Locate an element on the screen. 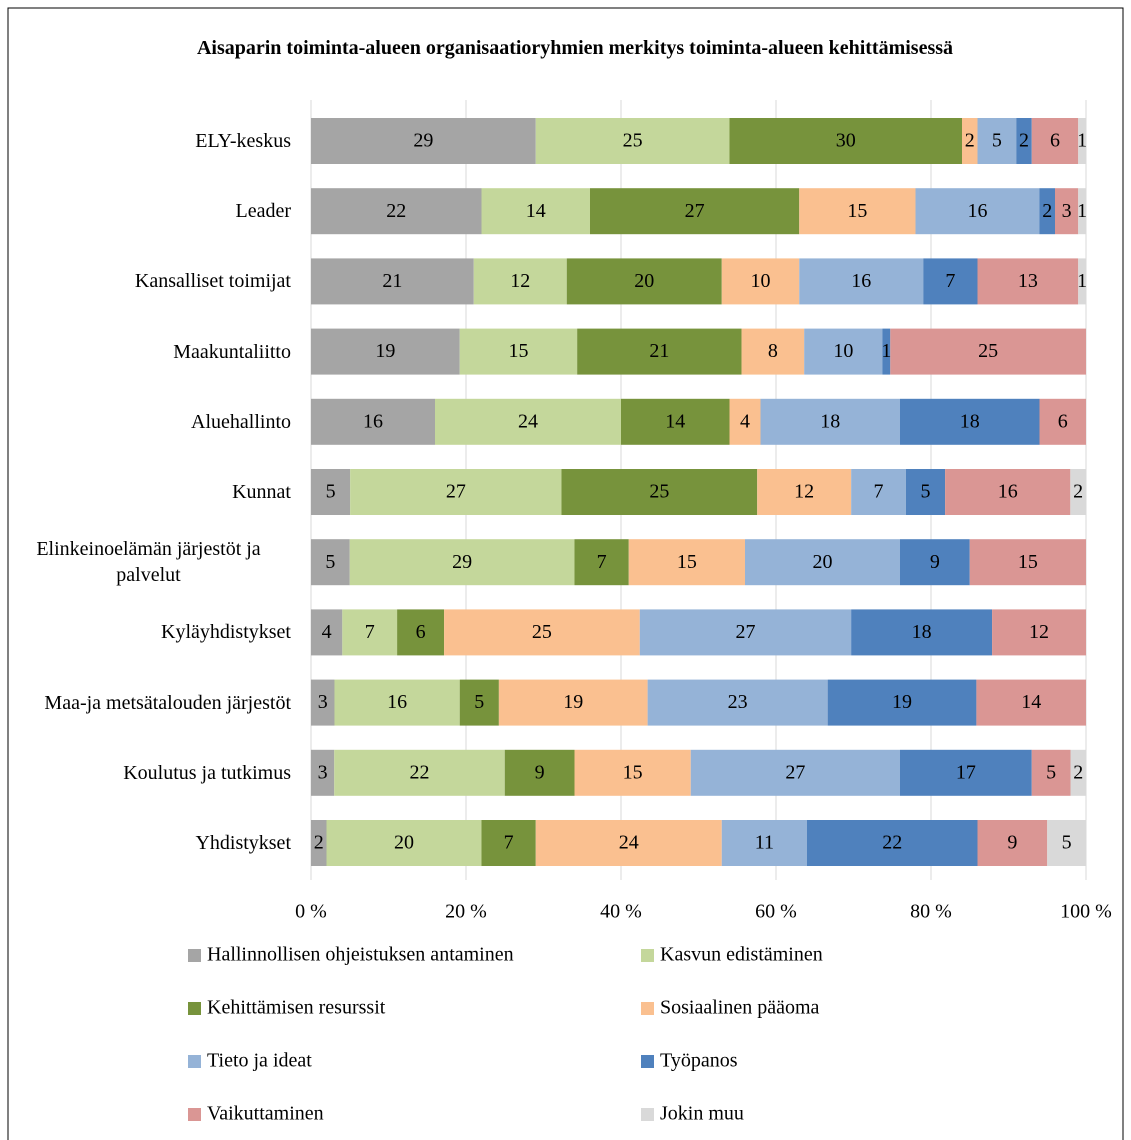  y-tick-label: Elinkeinoelämän järjestöt ja palvelut is located at coordinates (148, 562).